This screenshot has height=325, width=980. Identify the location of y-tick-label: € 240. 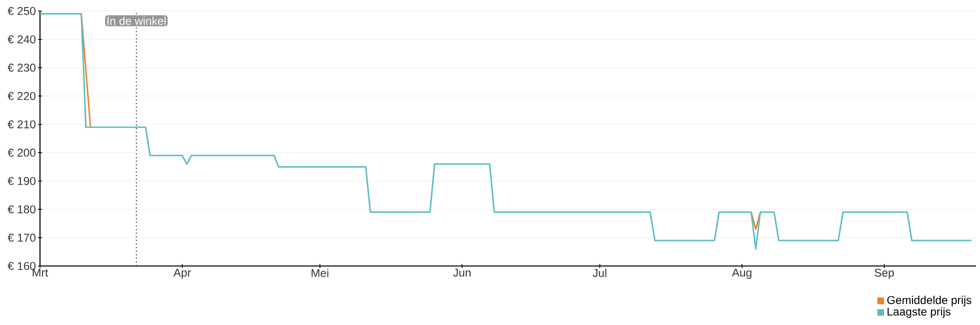
(22, 39).